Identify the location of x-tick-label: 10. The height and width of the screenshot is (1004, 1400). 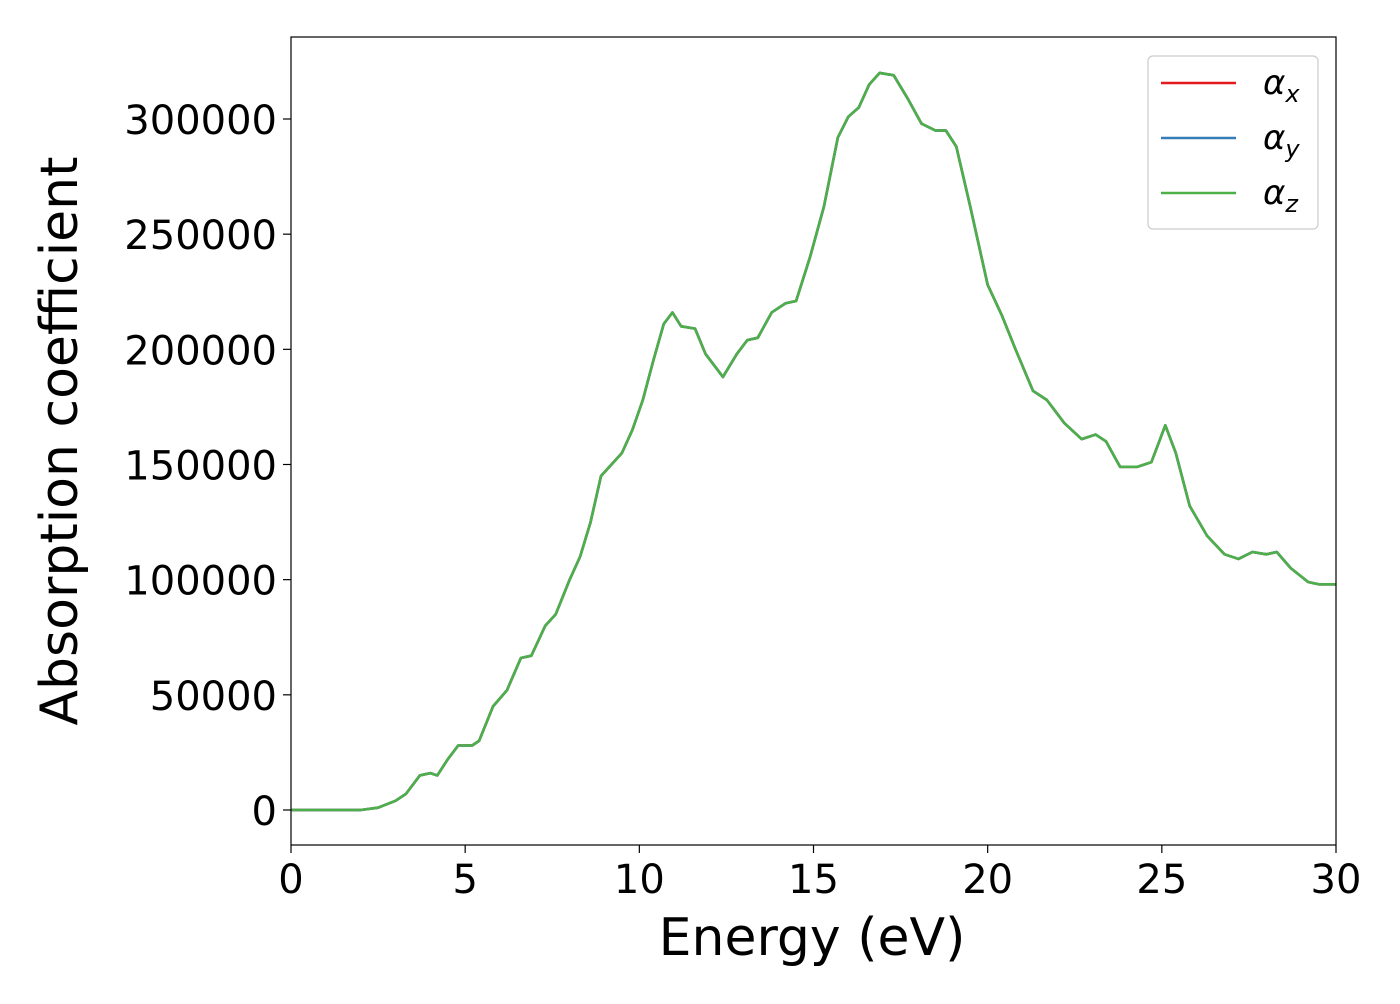
(639, 880).